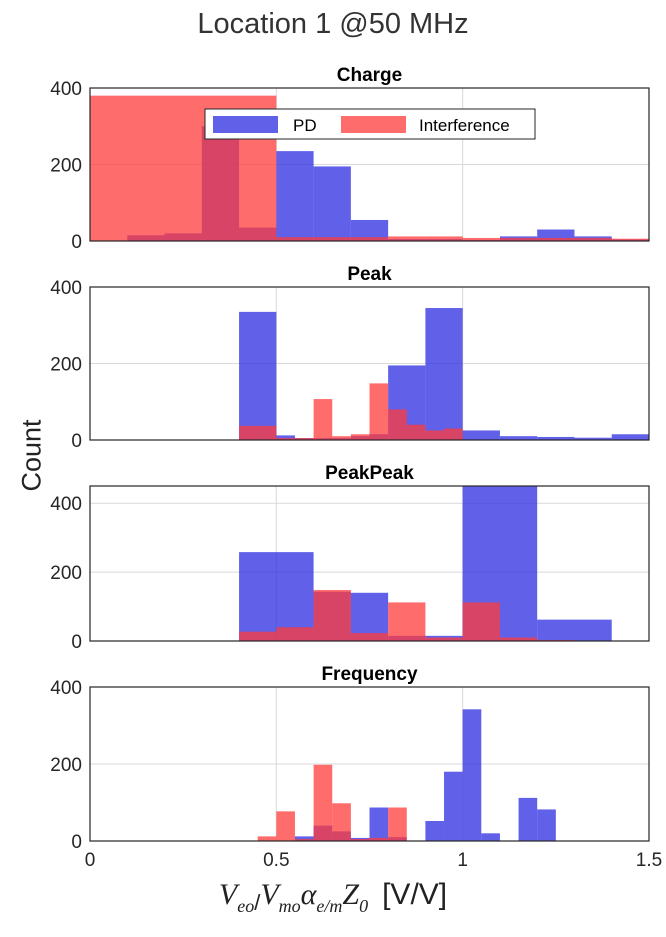  Describe the element at coordinates (369, 674) in the screenshot. I see `panel-title: Frequency` at that location.